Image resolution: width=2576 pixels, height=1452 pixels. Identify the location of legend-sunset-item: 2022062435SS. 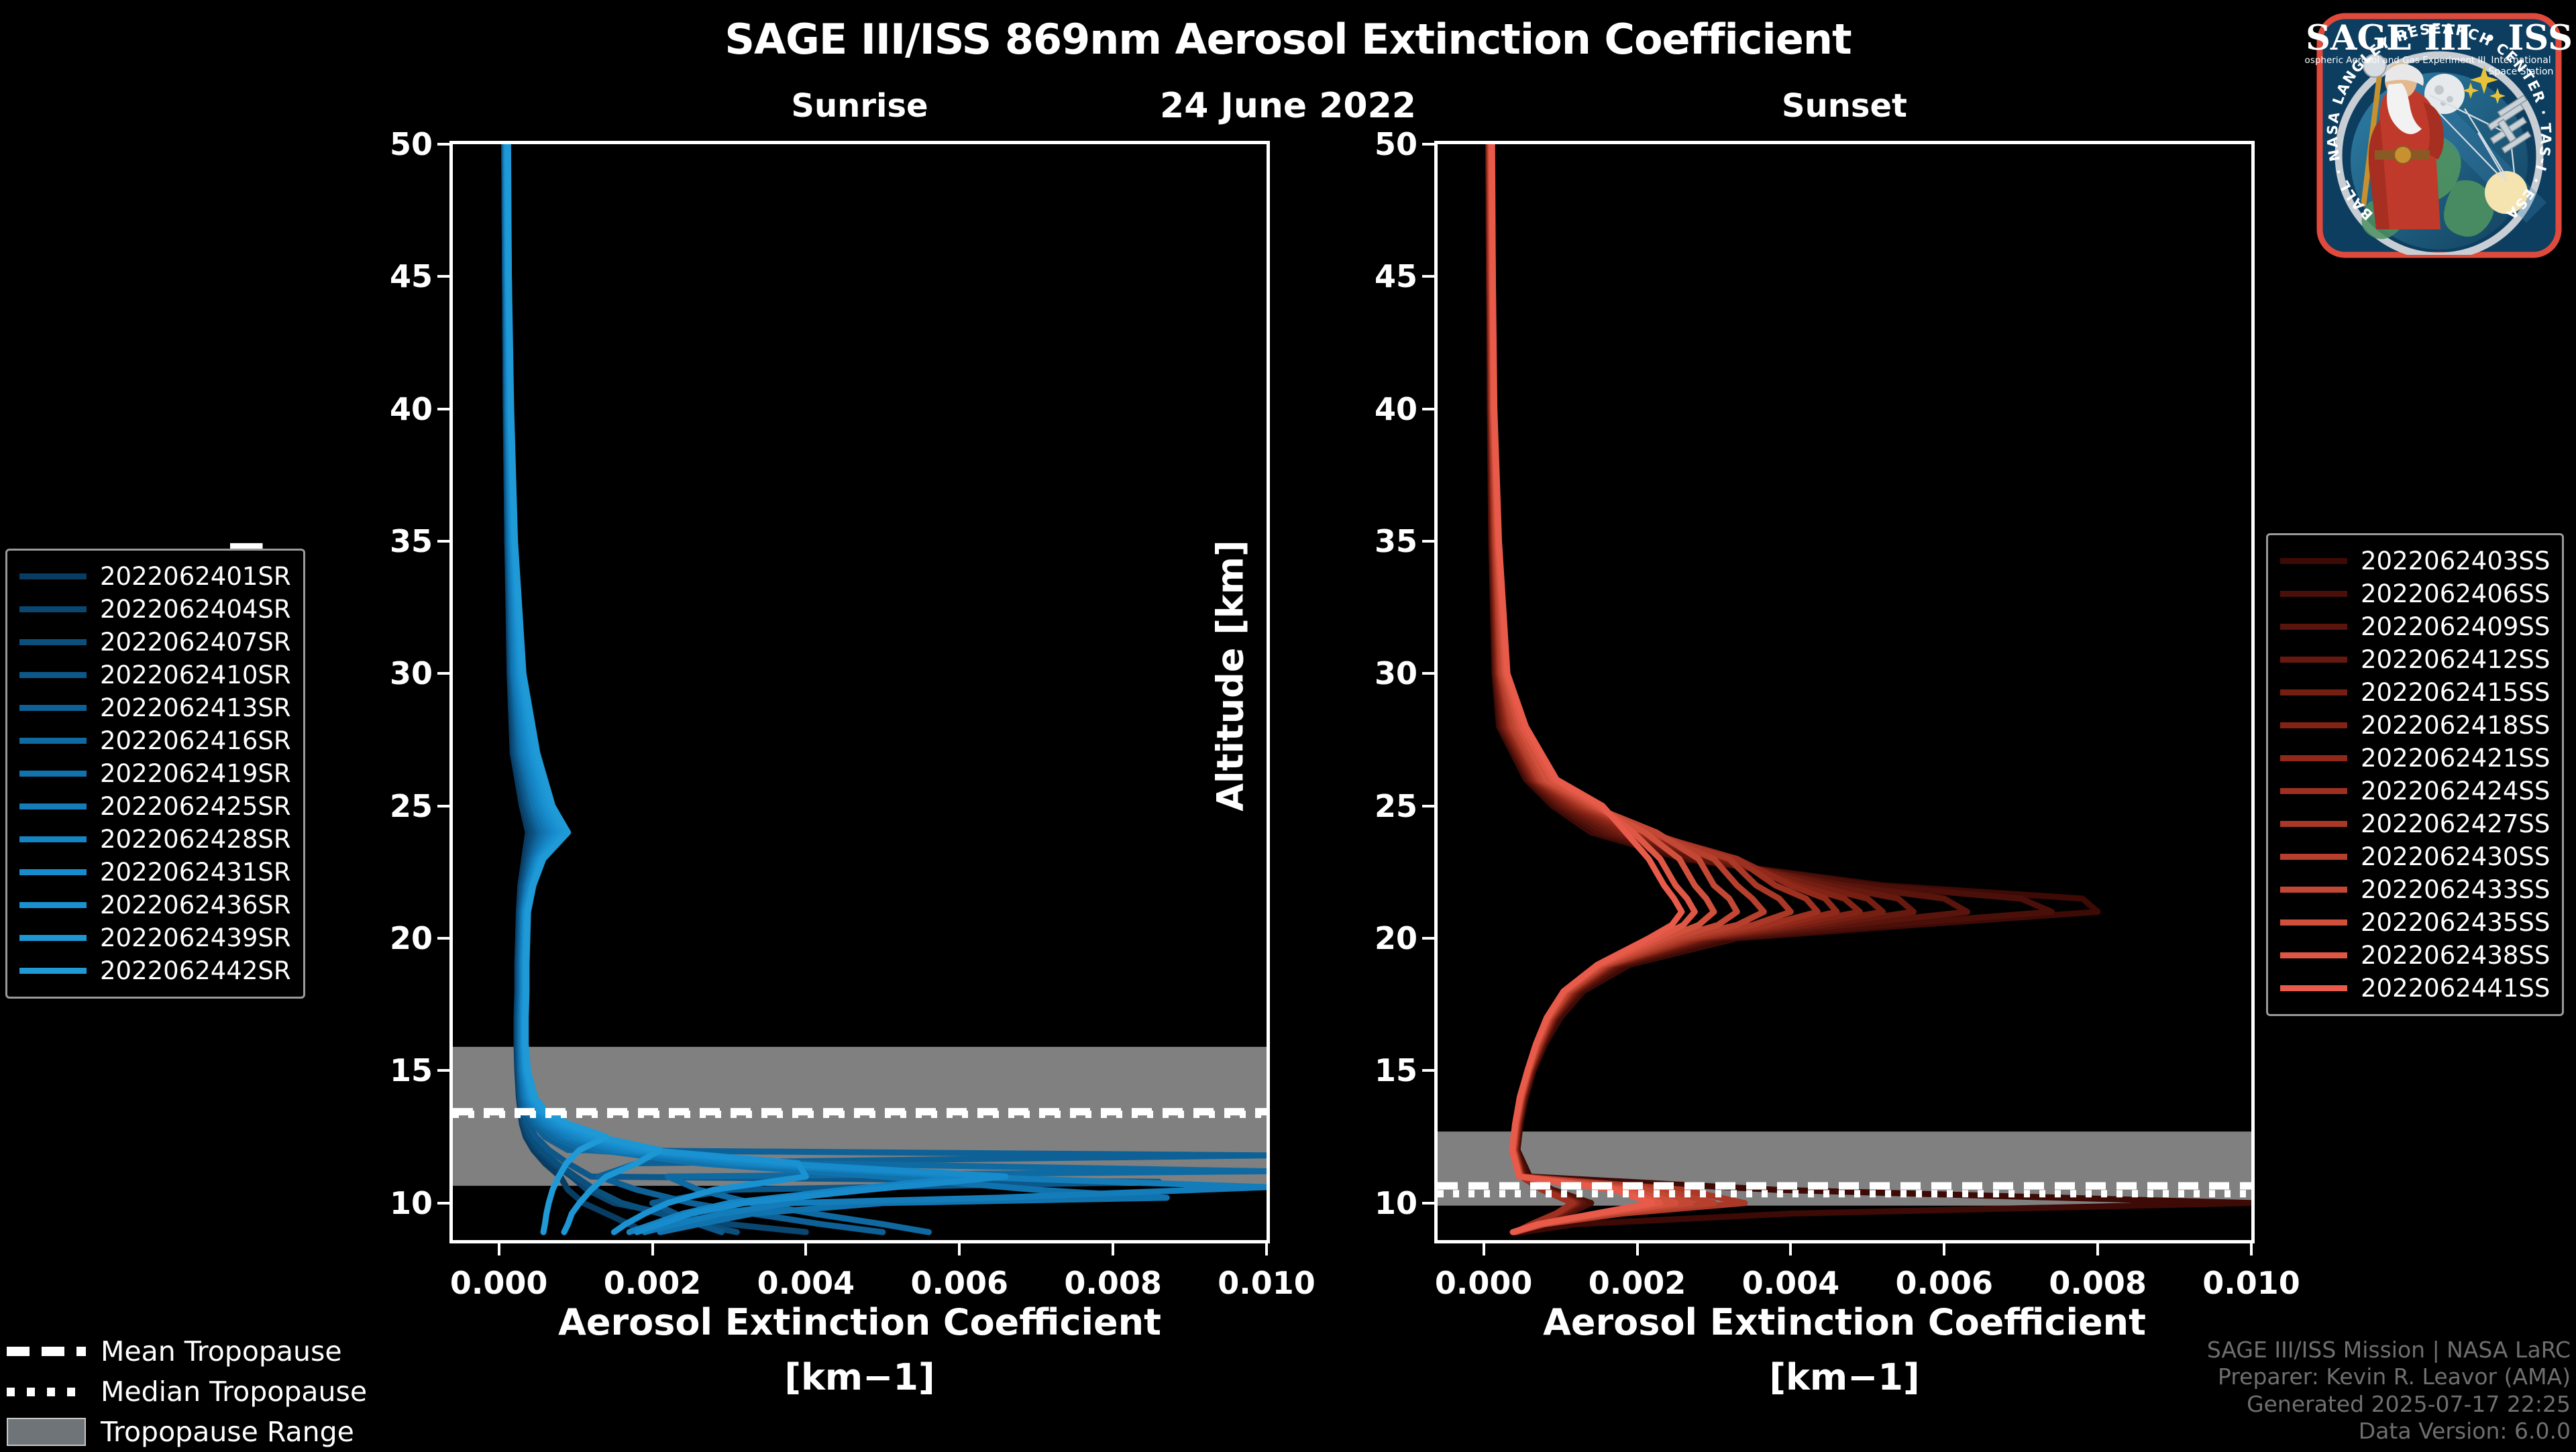
(2415, 922).